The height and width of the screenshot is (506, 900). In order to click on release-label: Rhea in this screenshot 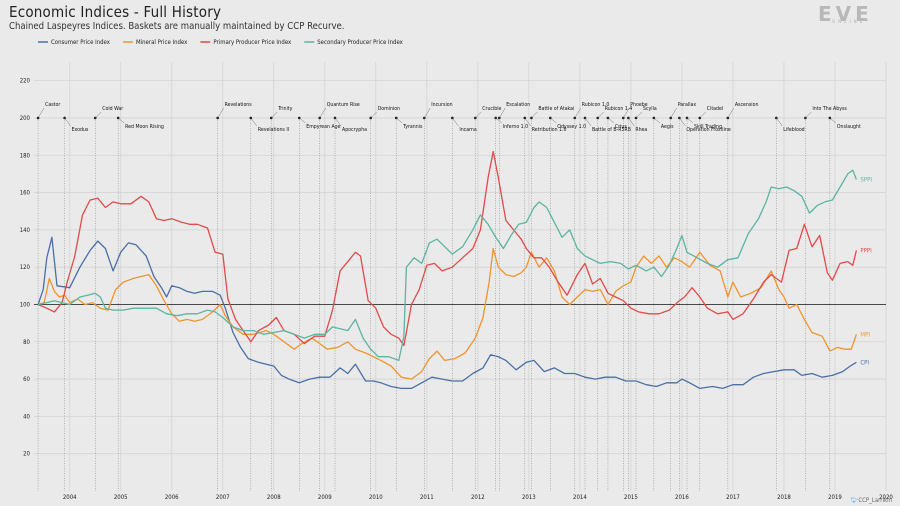, I will do `click(641, 130)`.